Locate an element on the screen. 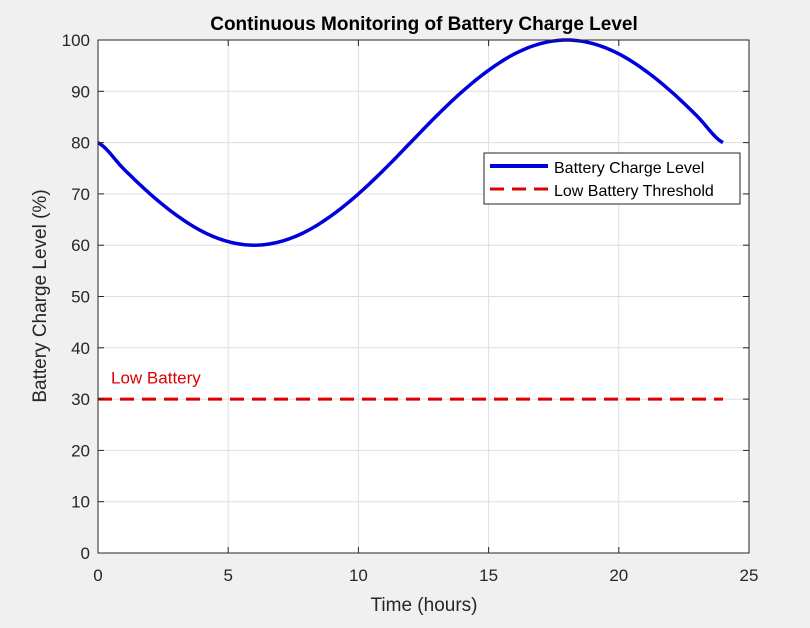  x-axis-label: Time (hours) is located at coordinates (424, 605).